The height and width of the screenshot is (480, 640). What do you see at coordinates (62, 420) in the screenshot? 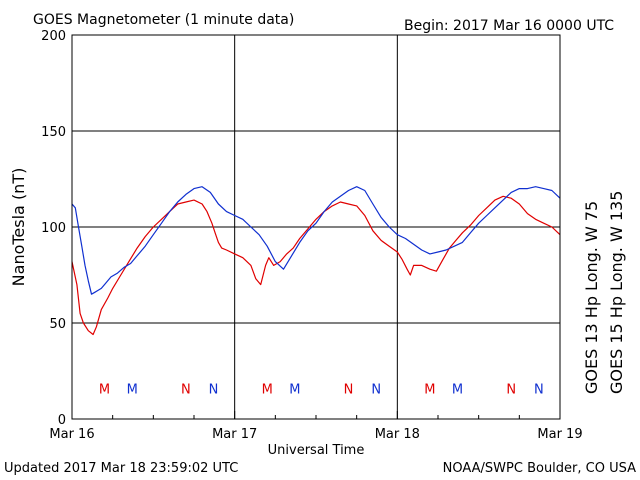
I see `y-tick-label: 0` at bounding box center [62, 420].